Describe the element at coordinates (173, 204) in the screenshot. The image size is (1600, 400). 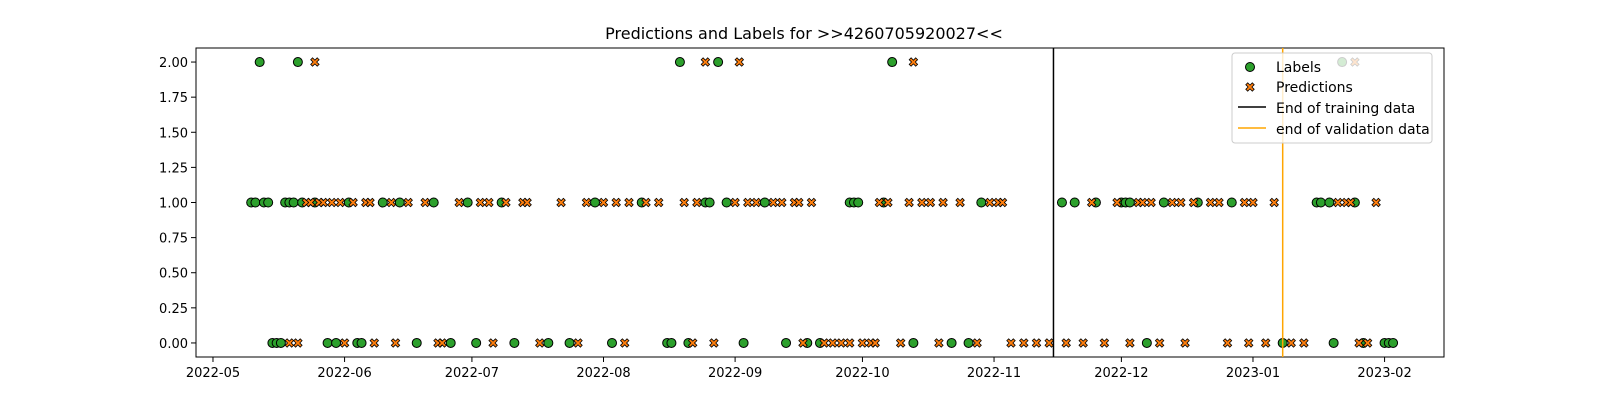
I see `y-tick-label: 1.00` at that location.